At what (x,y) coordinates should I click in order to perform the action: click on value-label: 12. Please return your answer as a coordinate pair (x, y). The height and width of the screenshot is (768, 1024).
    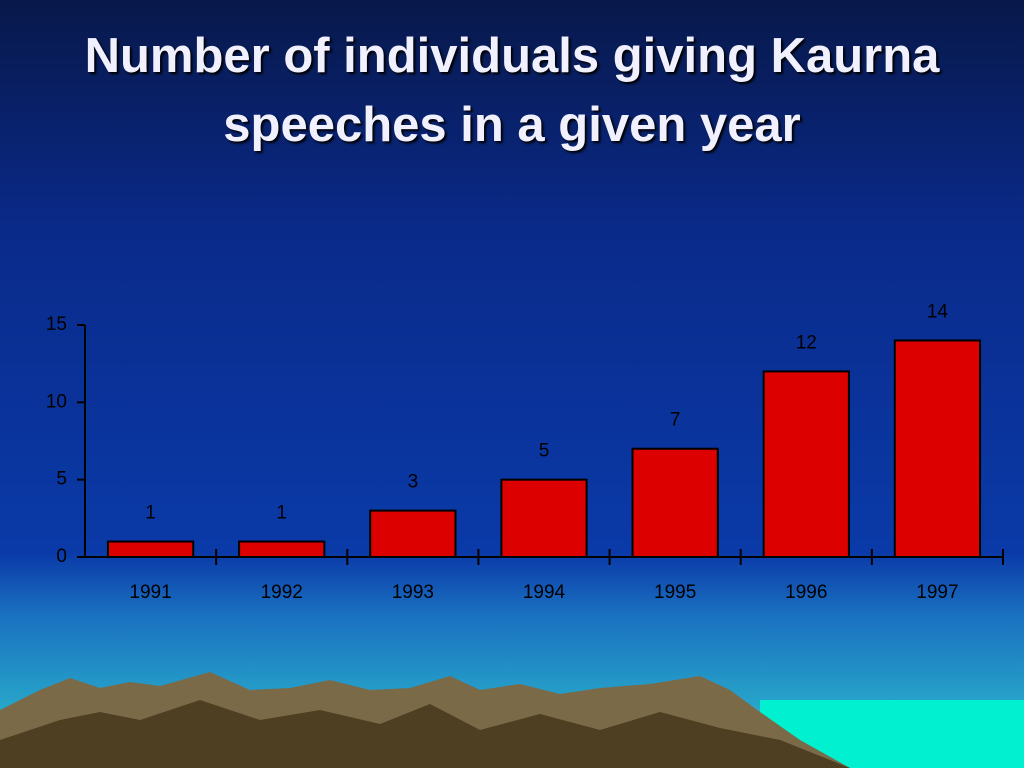
    Looking at the image, I should click on (806, 342).